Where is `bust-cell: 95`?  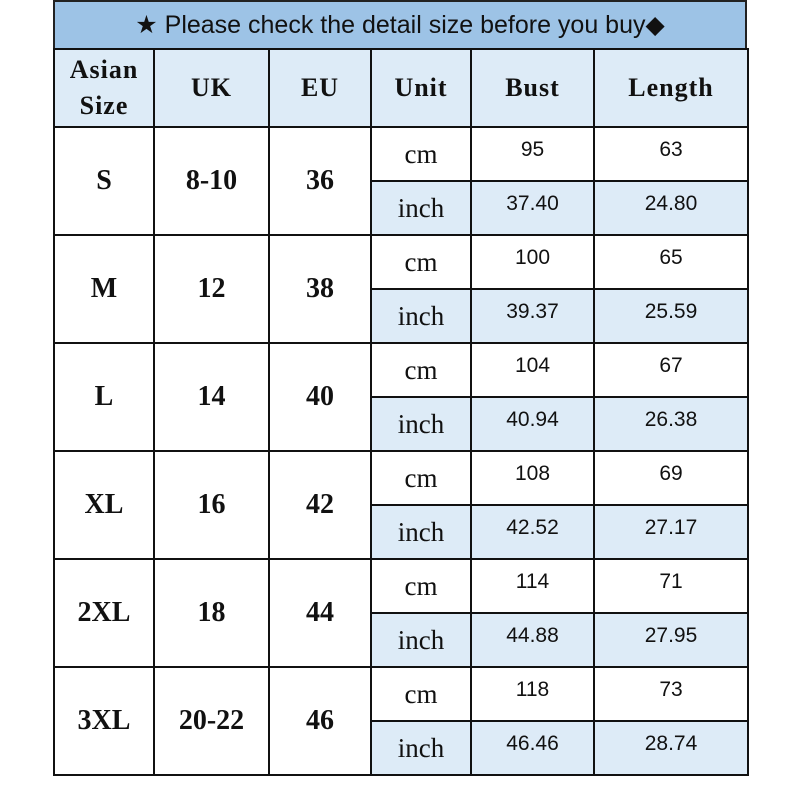
bust-cell: 95 is located at coordinates (532, 154).